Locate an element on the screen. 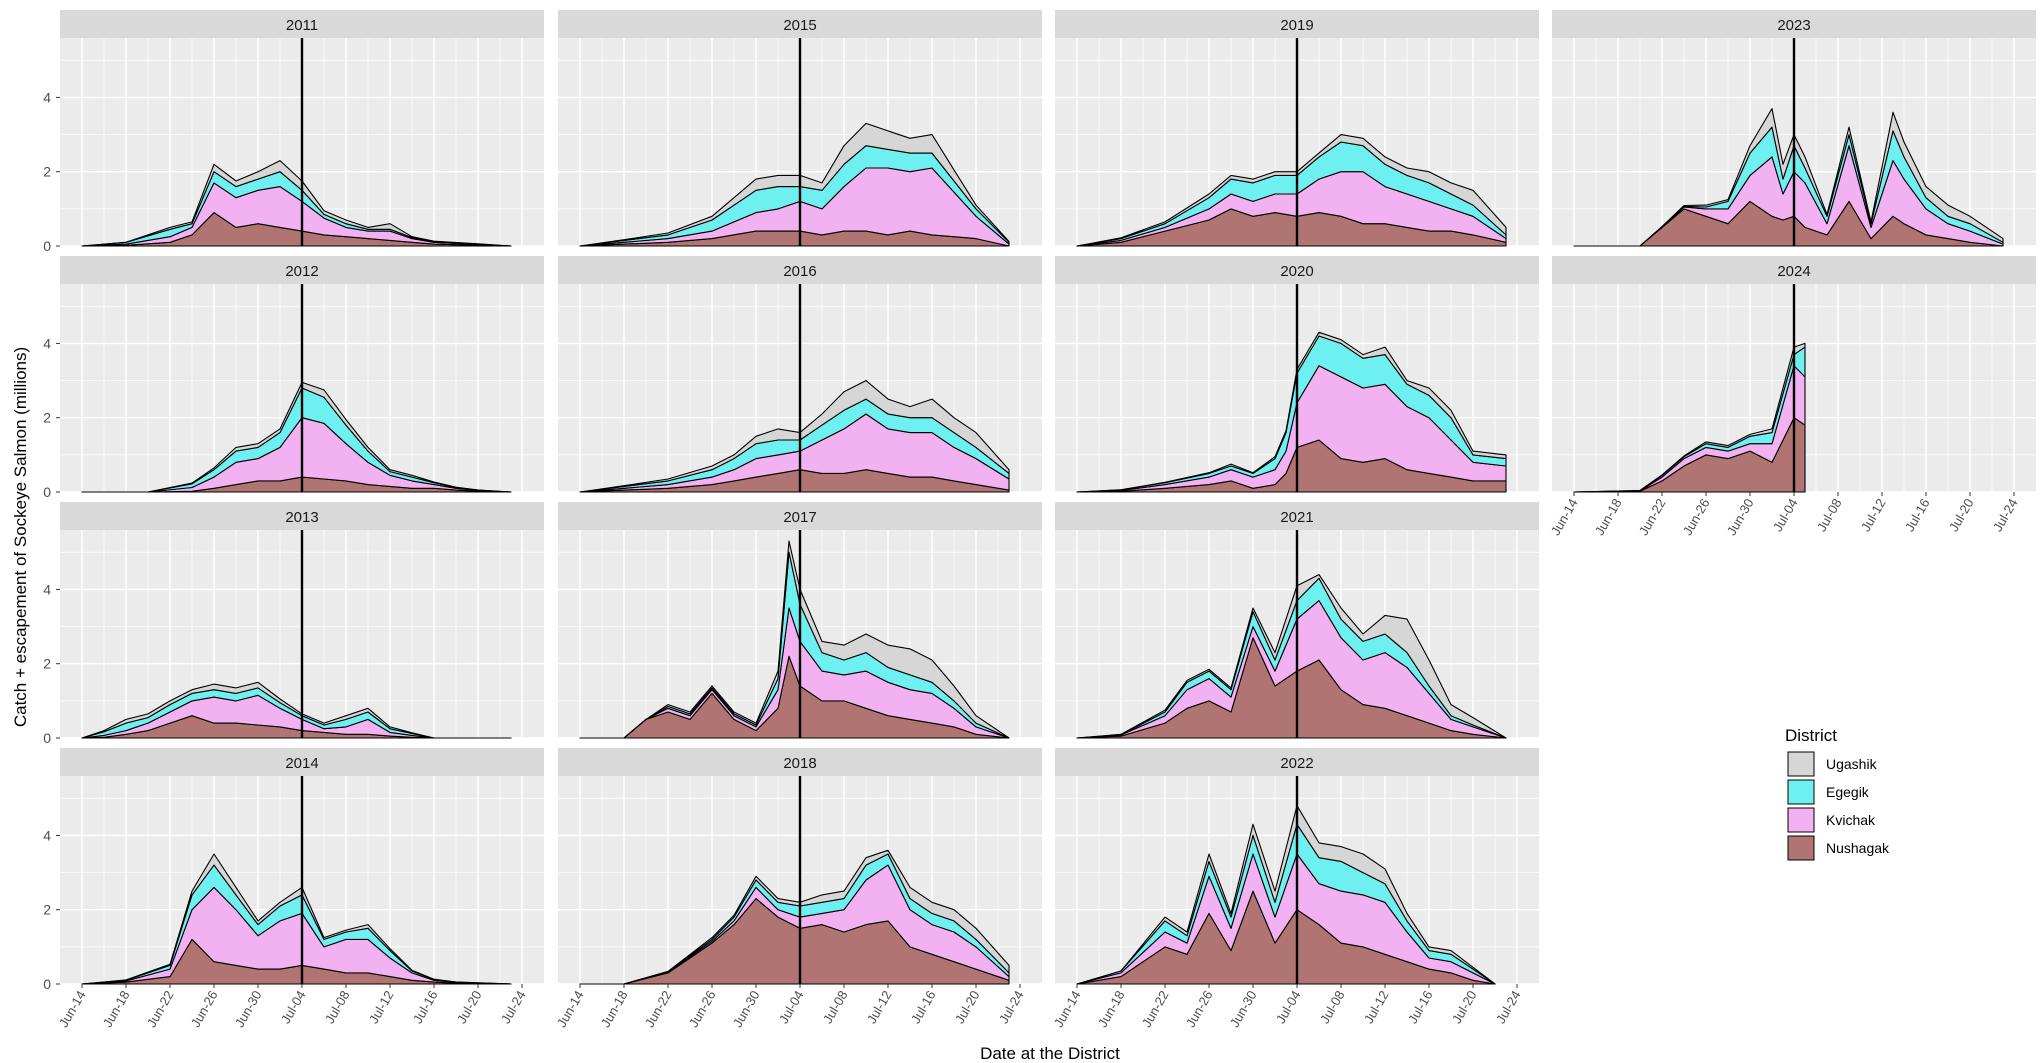 This screenshot has height=1063, width=2042. facet-panel-2021: 2021 is located at coordinates (1297, 620).